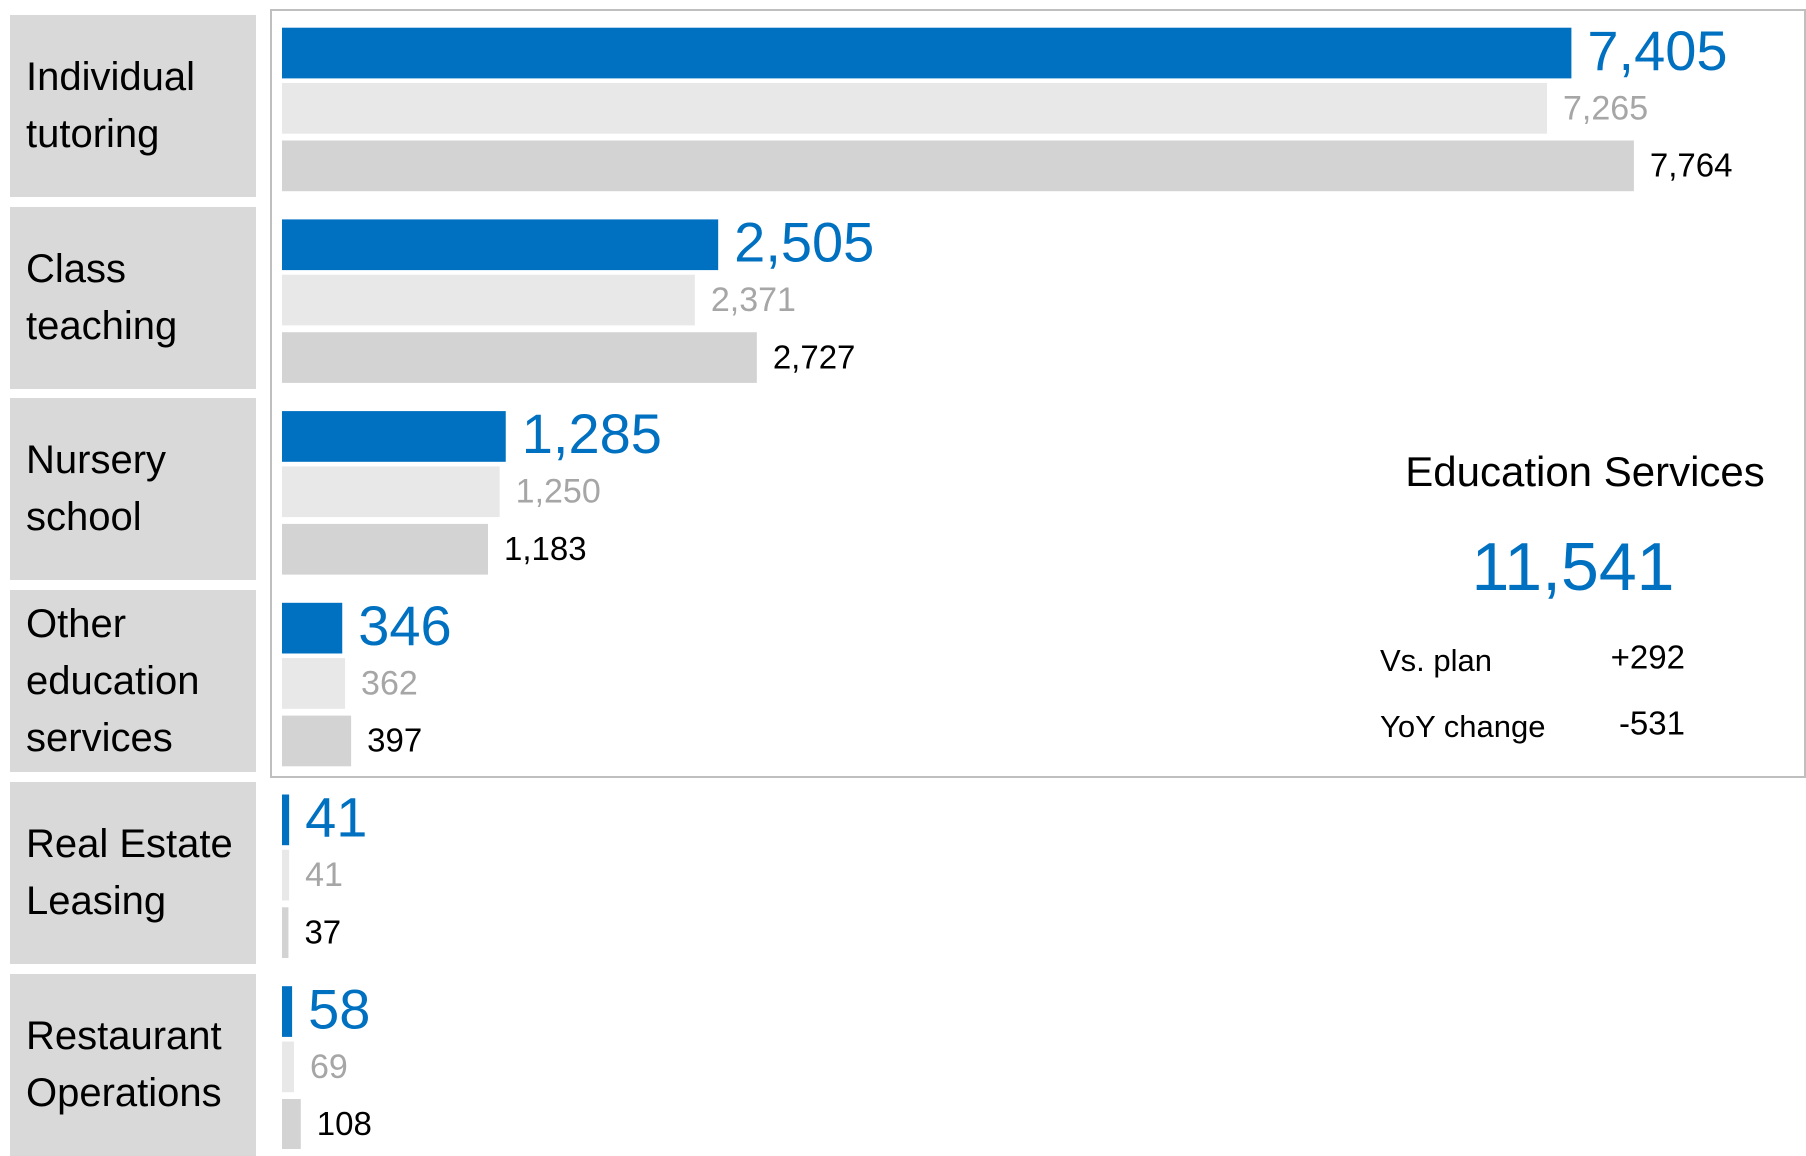 This screenshot has height=1156, width=1806. Describe the element at coordinates (133, 489) in the screenshot. I see `category-label: Nursery school` at that location.